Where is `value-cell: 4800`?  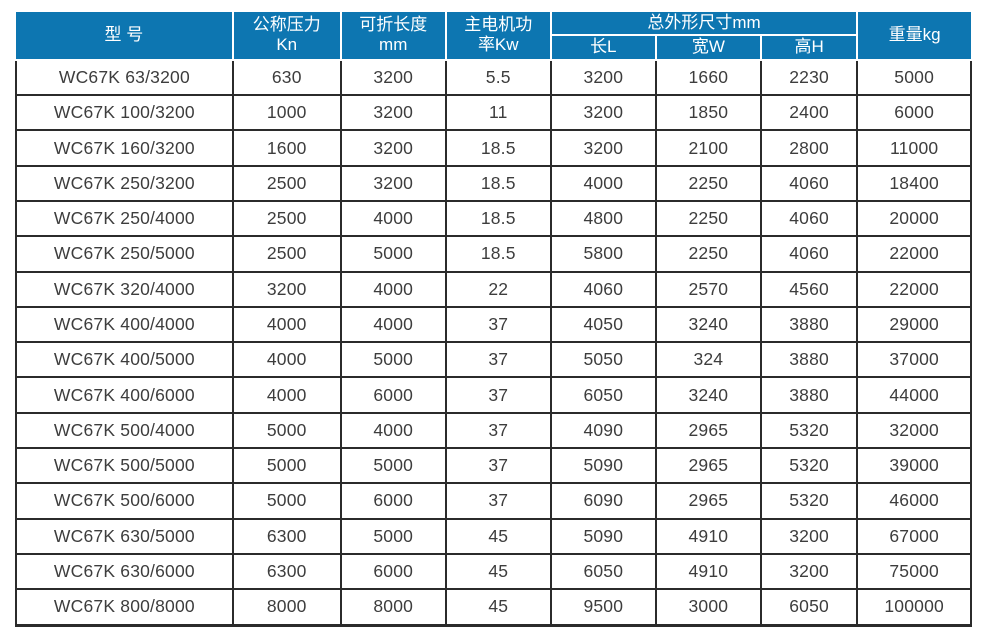 value-cell: 4800 is located at coordinates (603, 218).